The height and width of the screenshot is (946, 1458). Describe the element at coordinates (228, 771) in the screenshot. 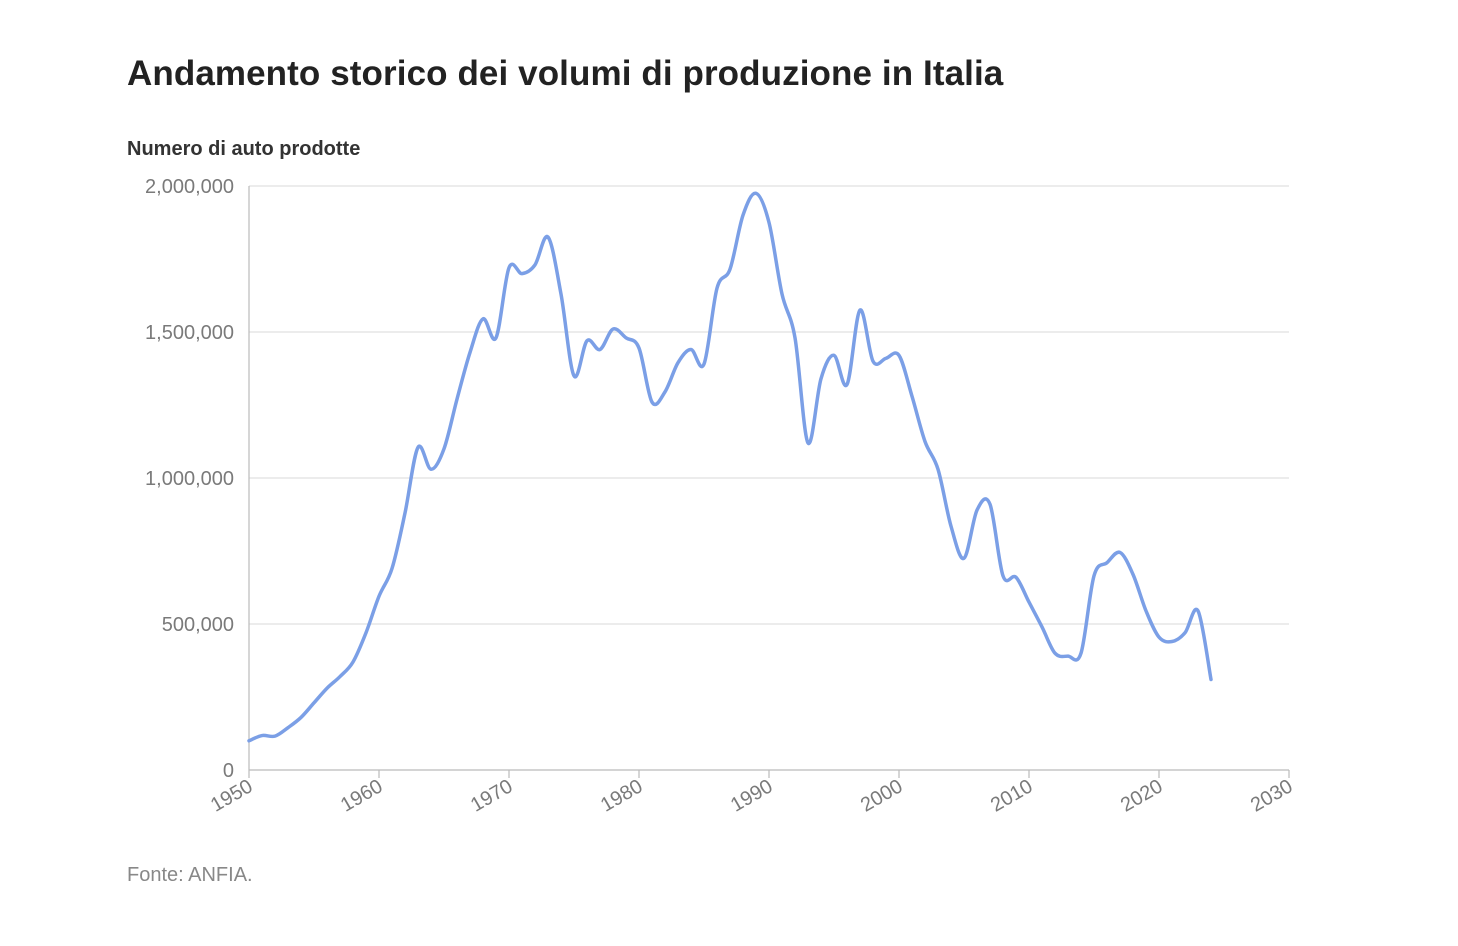

I see `y-tick-label: 0` at that location.